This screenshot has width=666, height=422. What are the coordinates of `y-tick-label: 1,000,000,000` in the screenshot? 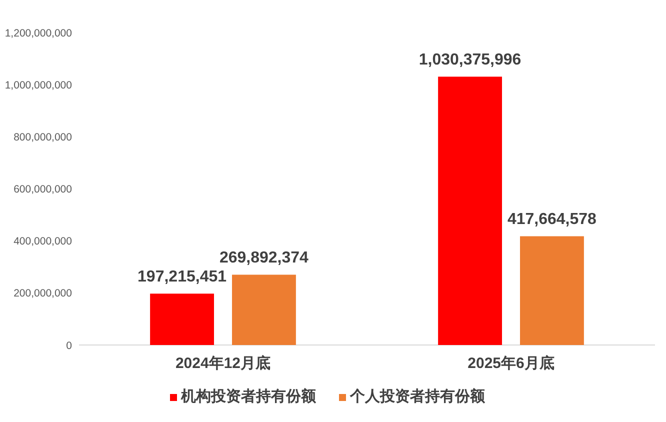 It's located at (38, 85).